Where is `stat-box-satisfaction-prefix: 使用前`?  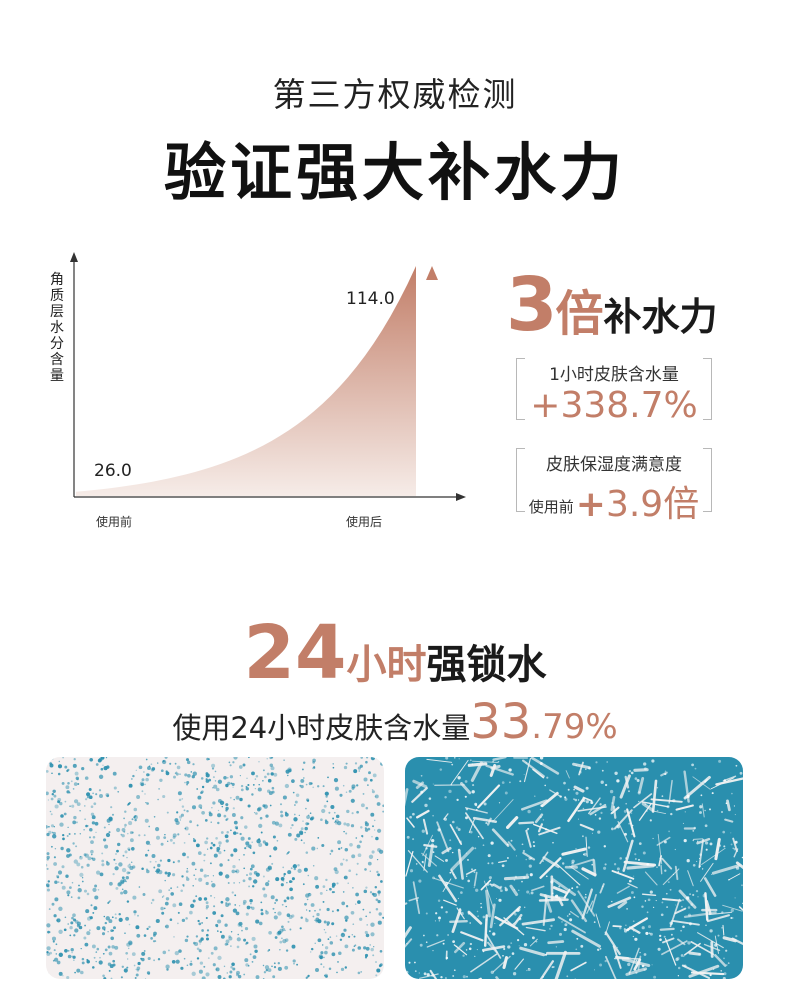 stat-box-satisfaction-prefix: 使用前 is located at coordinates (551, 506).